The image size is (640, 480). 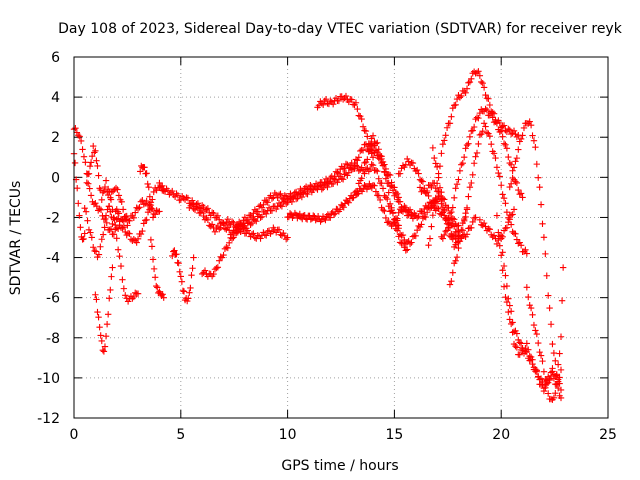 I want to click on y-tick-label: 6, so click(x=55, y=58).